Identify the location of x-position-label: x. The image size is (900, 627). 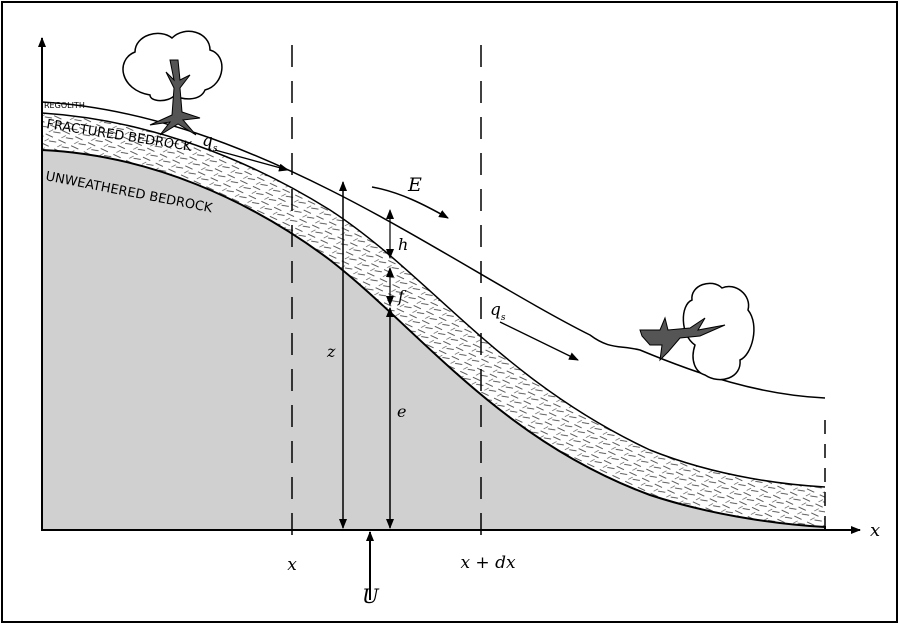
(292, 565).